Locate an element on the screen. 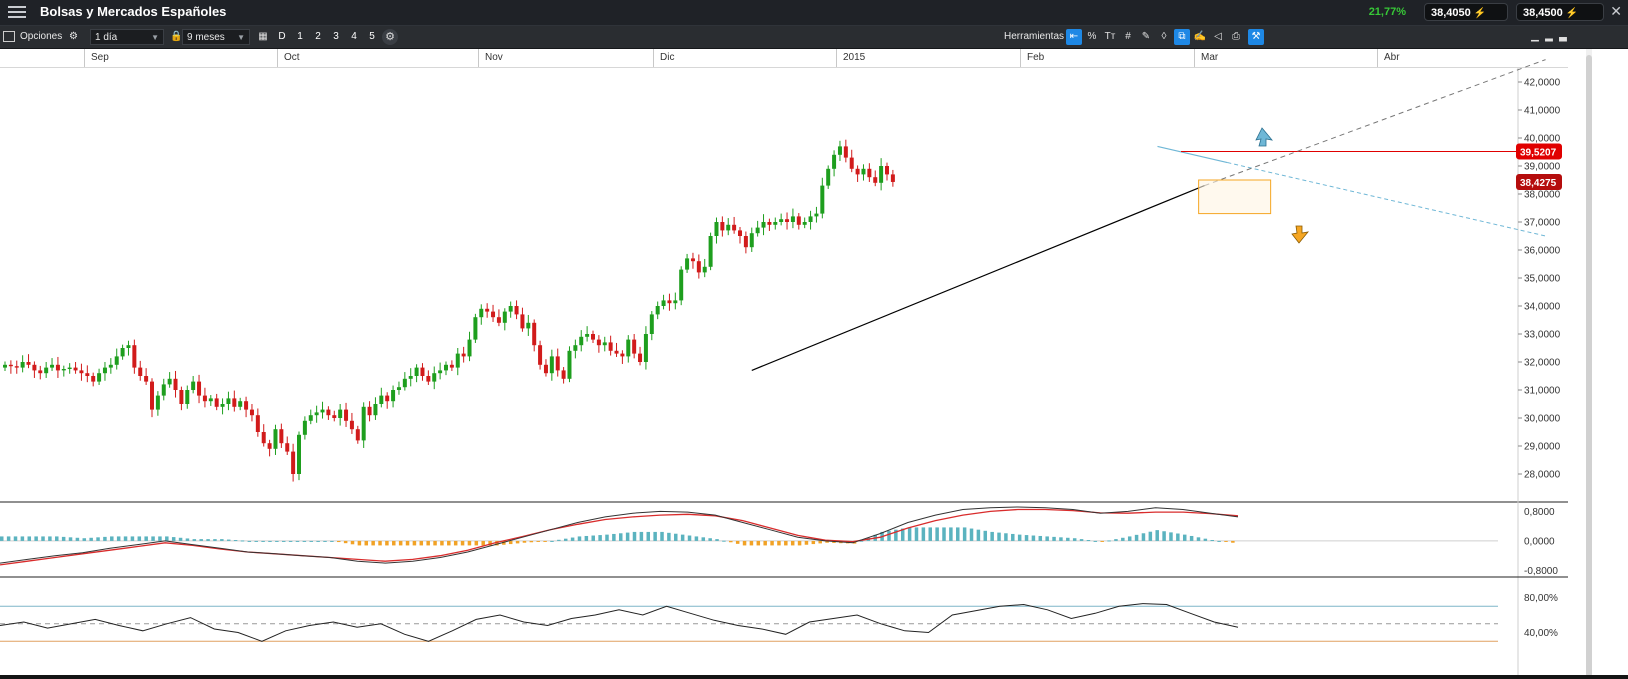 The image size is (1628, 679). projection-line is located at coordinates (1375, 123).